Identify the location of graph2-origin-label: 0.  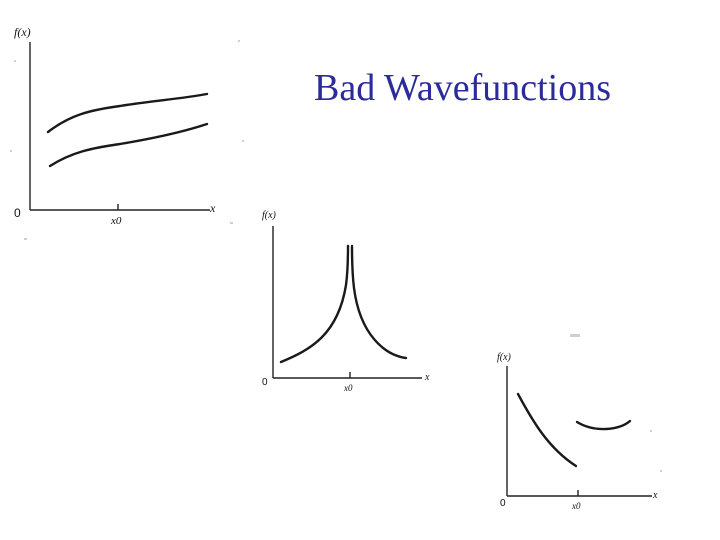
(265, 382).